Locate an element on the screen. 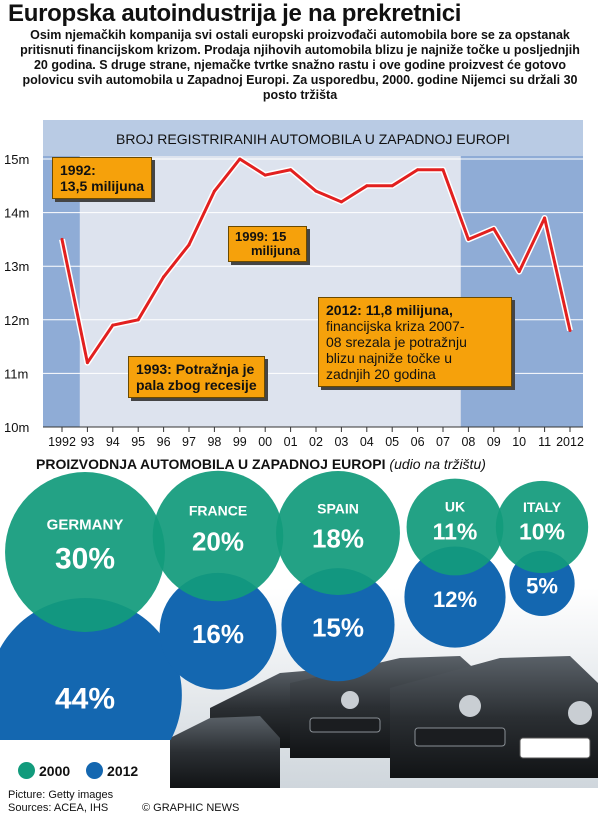  data-point-2005 is located at coordinates (392, 186).